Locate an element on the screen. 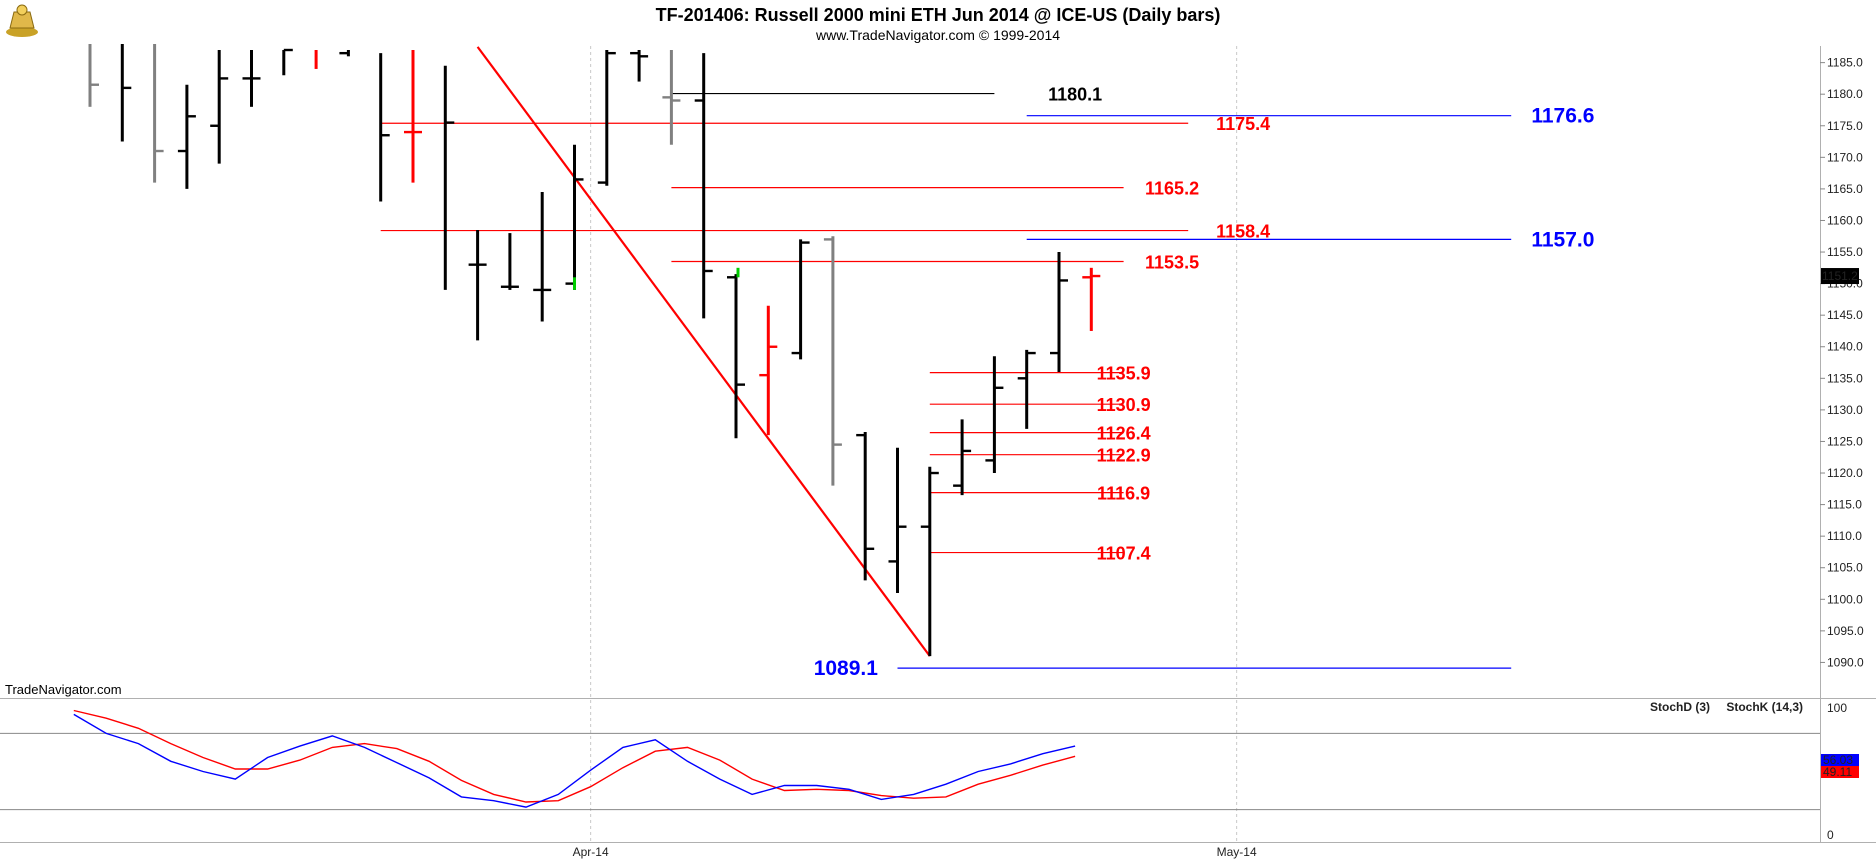 The width and height of the screenshot is (1876, 860). level-label: 1107.4 is located at coordinates (1124, 554).